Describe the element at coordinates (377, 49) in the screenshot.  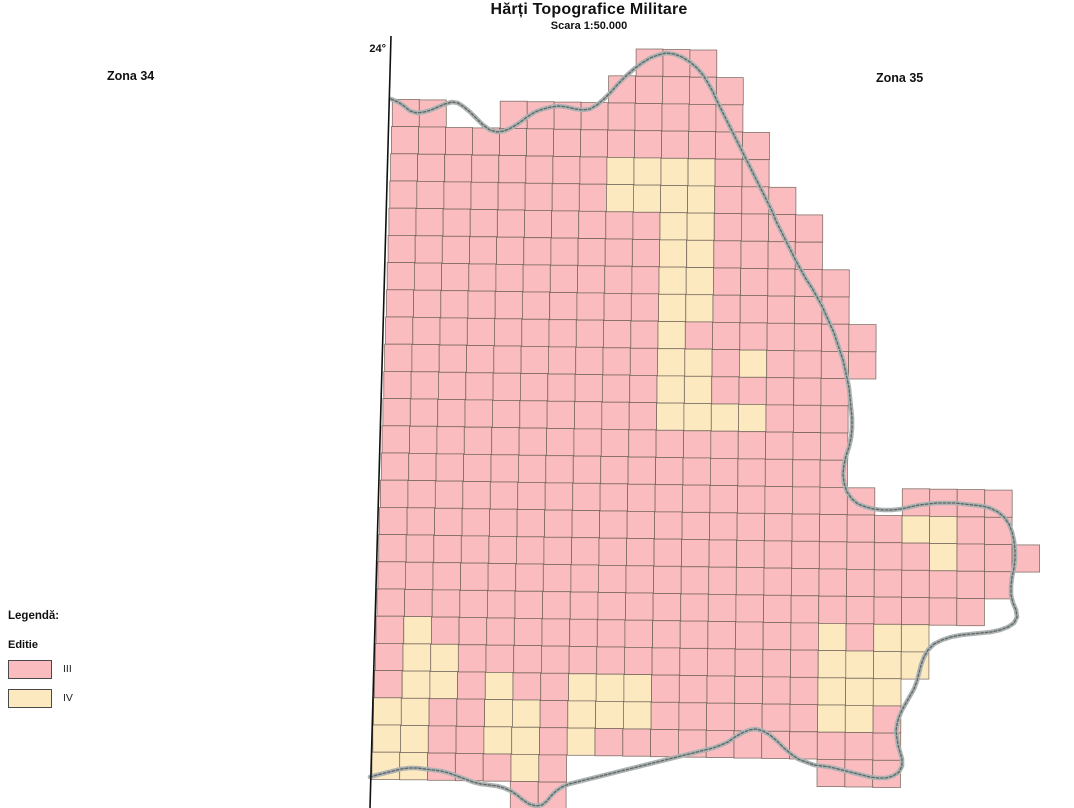
I see `meridian-label: 24°` at that location.